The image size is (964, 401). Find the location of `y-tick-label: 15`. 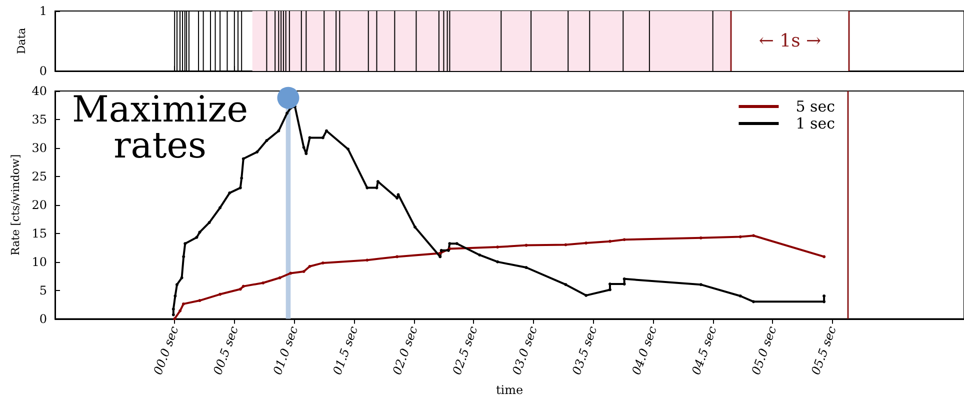

y-tick-label: 15 is located at coordinates (39, 233).